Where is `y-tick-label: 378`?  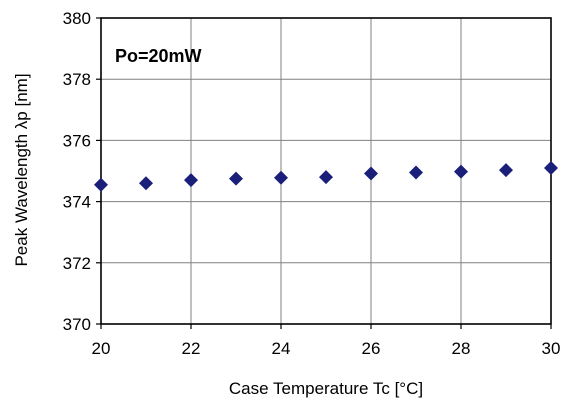 y-tick-label: 378 is located at coordinates (77, 79).